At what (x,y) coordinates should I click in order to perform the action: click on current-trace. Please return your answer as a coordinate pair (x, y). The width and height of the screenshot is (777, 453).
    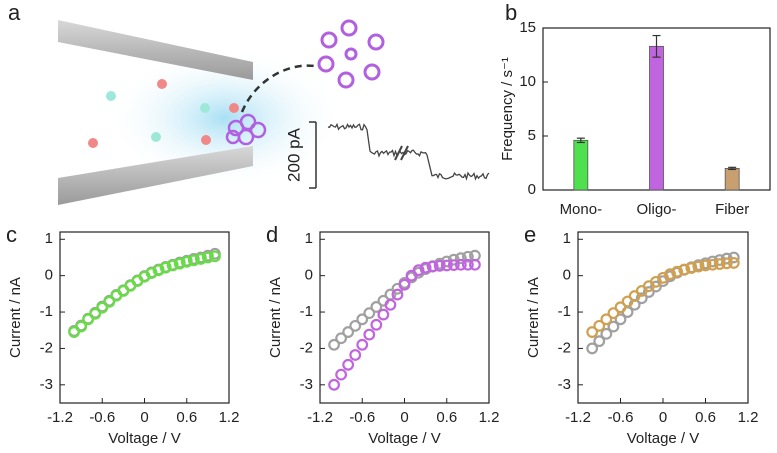
    Looking at the image, I should click on (408, 151).